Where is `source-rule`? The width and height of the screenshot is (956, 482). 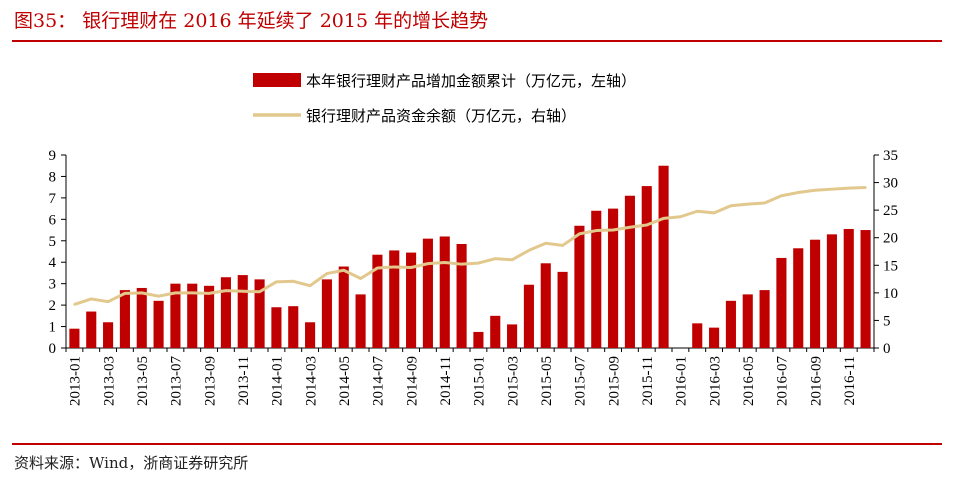 source-rule is located at coordinates (477, 444).